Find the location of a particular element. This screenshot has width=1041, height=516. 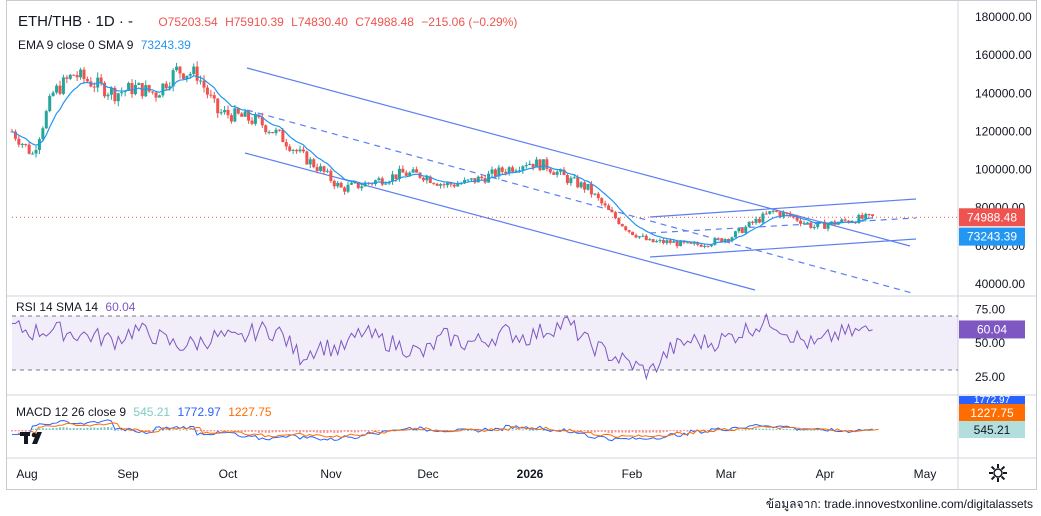

time-axis-label: Dec is located at coordinates (427, 474).